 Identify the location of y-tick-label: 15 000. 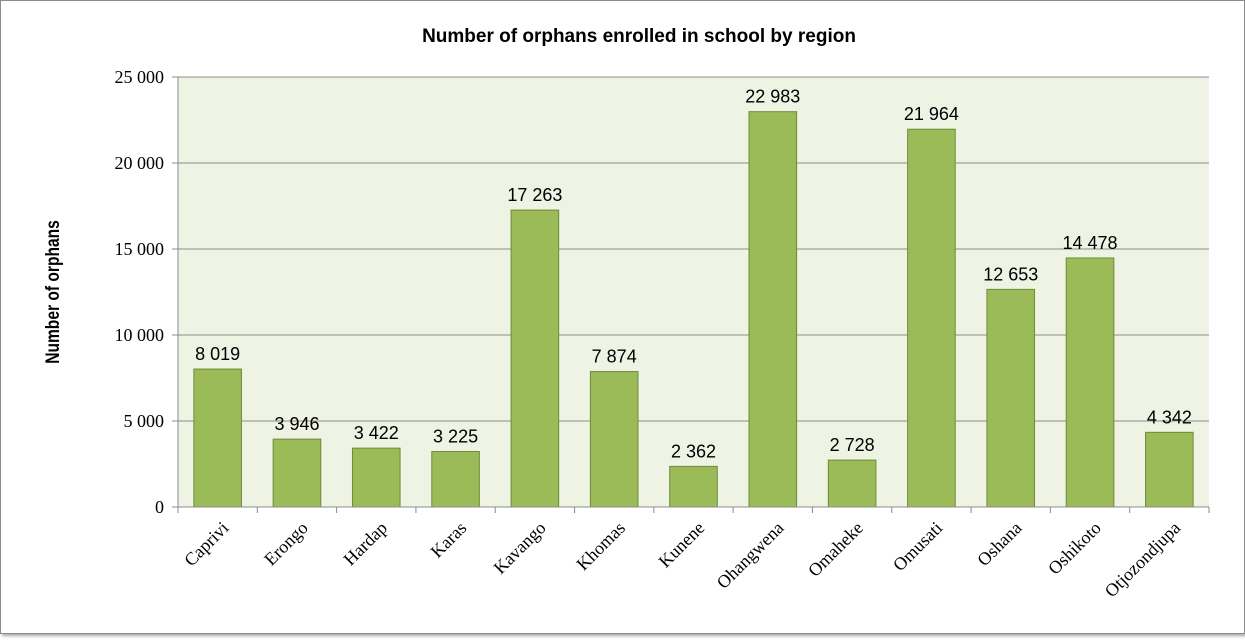
(140, 249).